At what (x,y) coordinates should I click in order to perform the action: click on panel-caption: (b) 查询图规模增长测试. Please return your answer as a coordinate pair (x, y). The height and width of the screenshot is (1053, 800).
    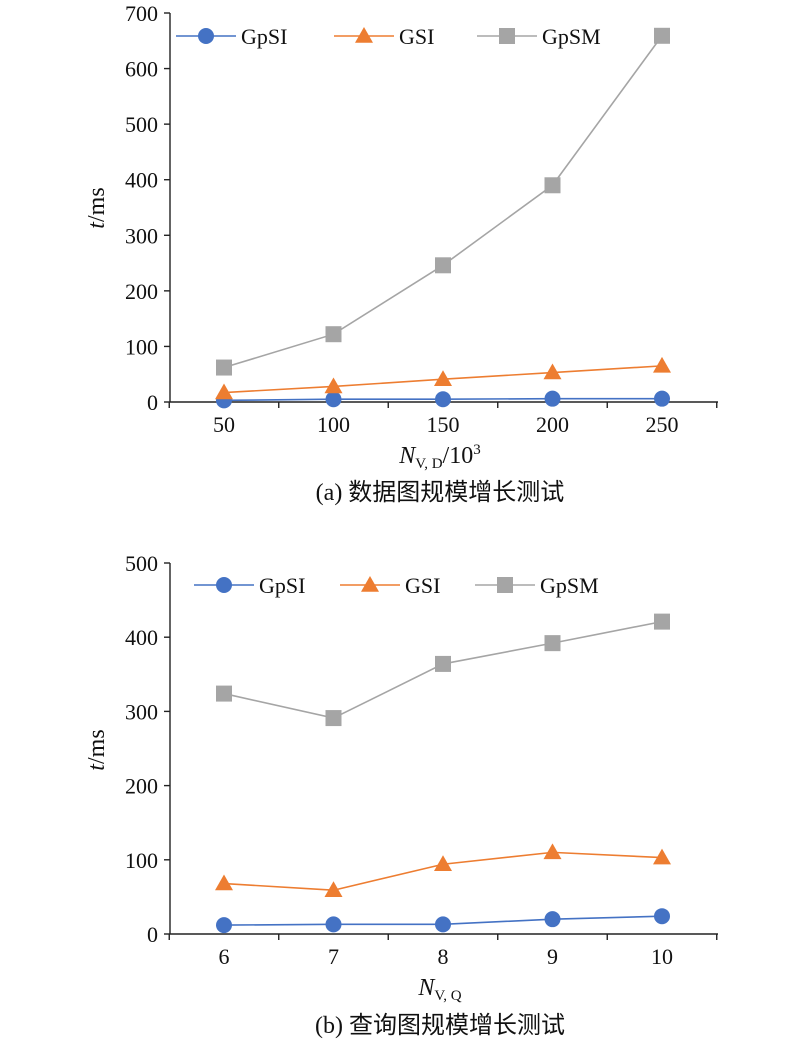
    Looking at the image, I should click on (440, 1025).